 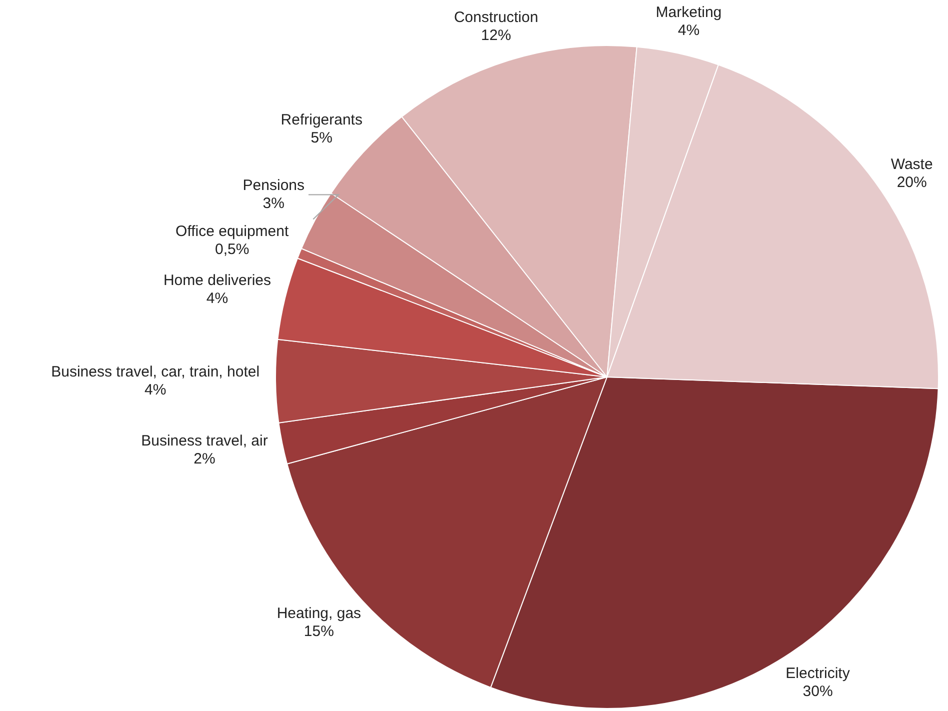 I want to click on slice-label: Office equipment, so click(x=233, y=231).